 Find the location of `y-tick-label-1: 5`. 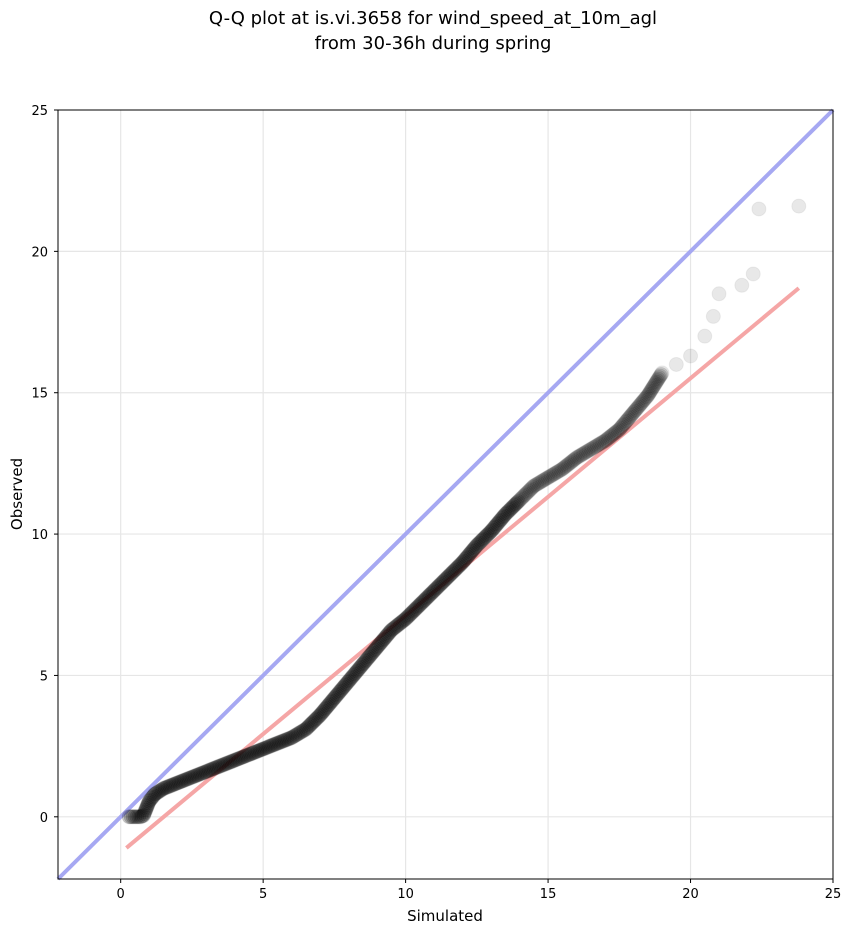

y-tick-label-1: 5 is located at coordinates (44, 676).